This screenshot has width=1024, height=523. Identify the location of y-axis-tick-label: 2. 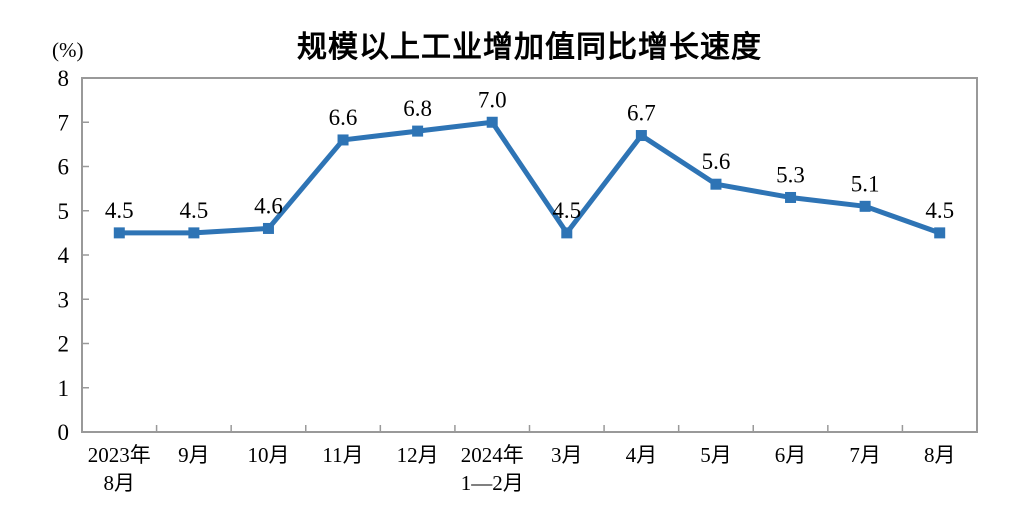
(64, 344).